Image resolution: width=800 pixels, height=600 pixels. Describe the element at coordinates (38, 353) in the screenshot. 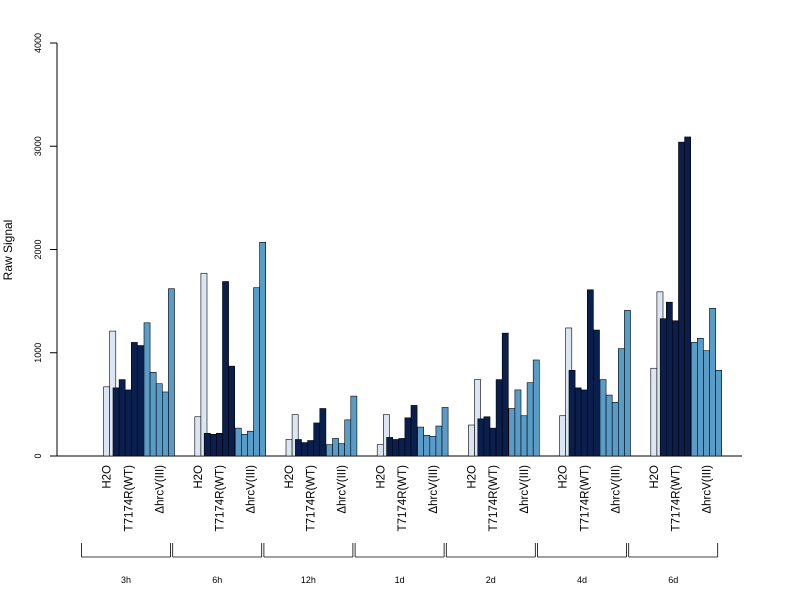

I see `y-tick-label: 1000` at that location.